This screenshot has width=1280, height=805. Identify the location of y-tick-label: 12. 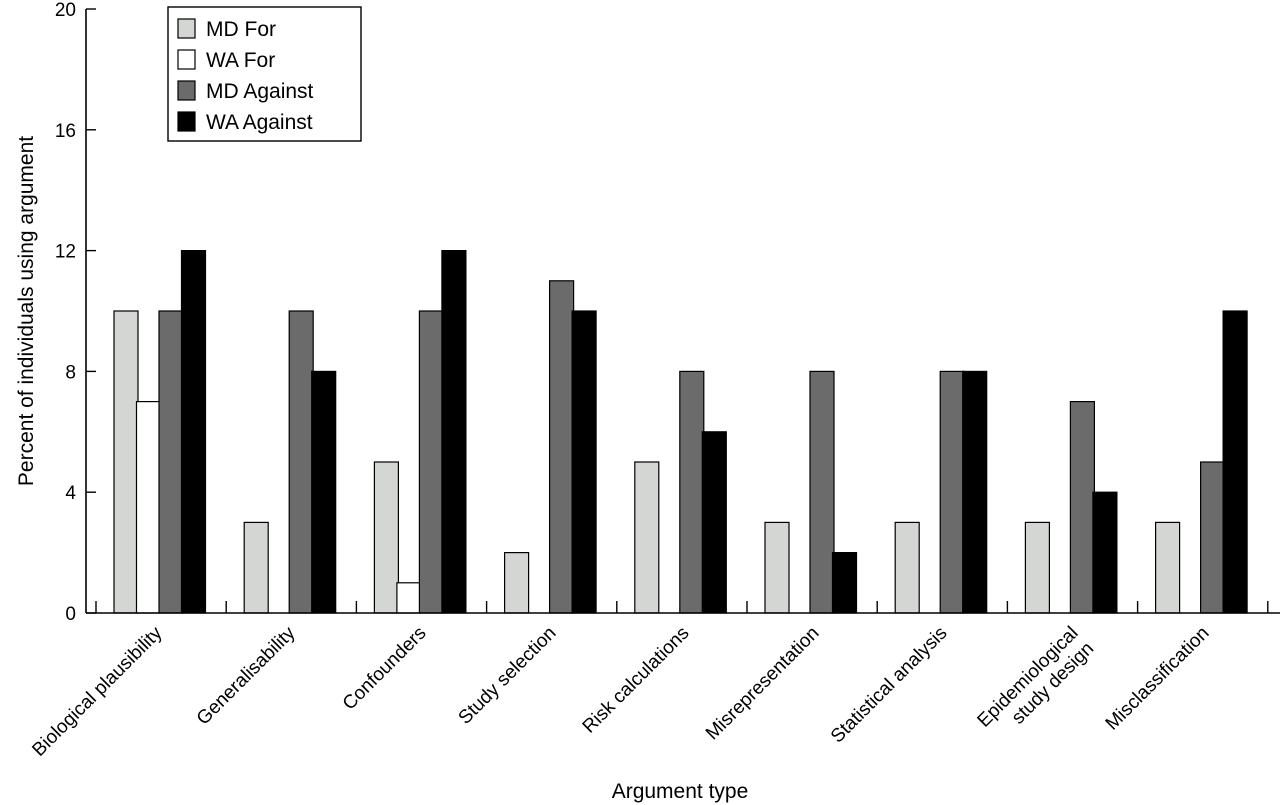
(65, 252).